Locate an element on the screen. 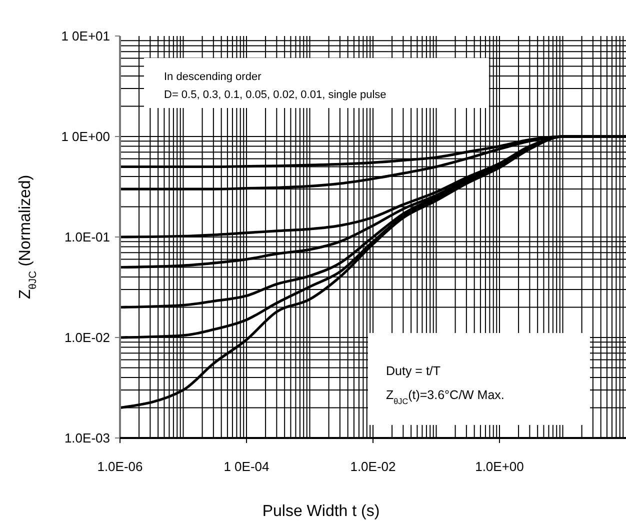  x-tick-label: 1.0E-02 is located at coordinates (373, 466).